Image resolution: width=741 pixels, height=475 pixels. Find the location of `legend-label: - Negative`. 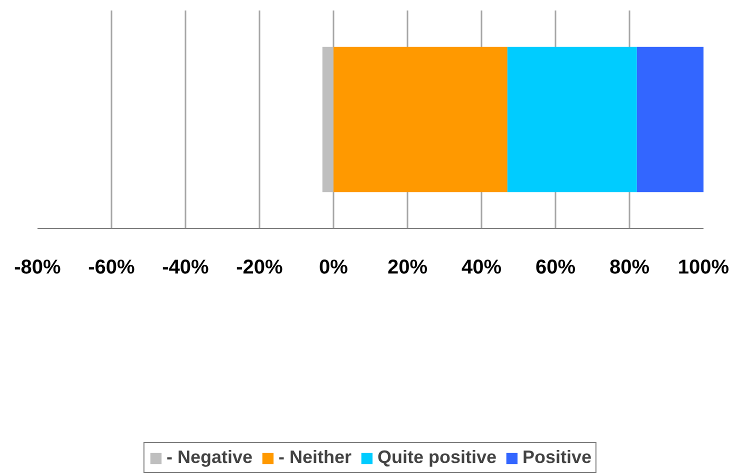

legend-label: - Negative is located at coordinates (209, 457).